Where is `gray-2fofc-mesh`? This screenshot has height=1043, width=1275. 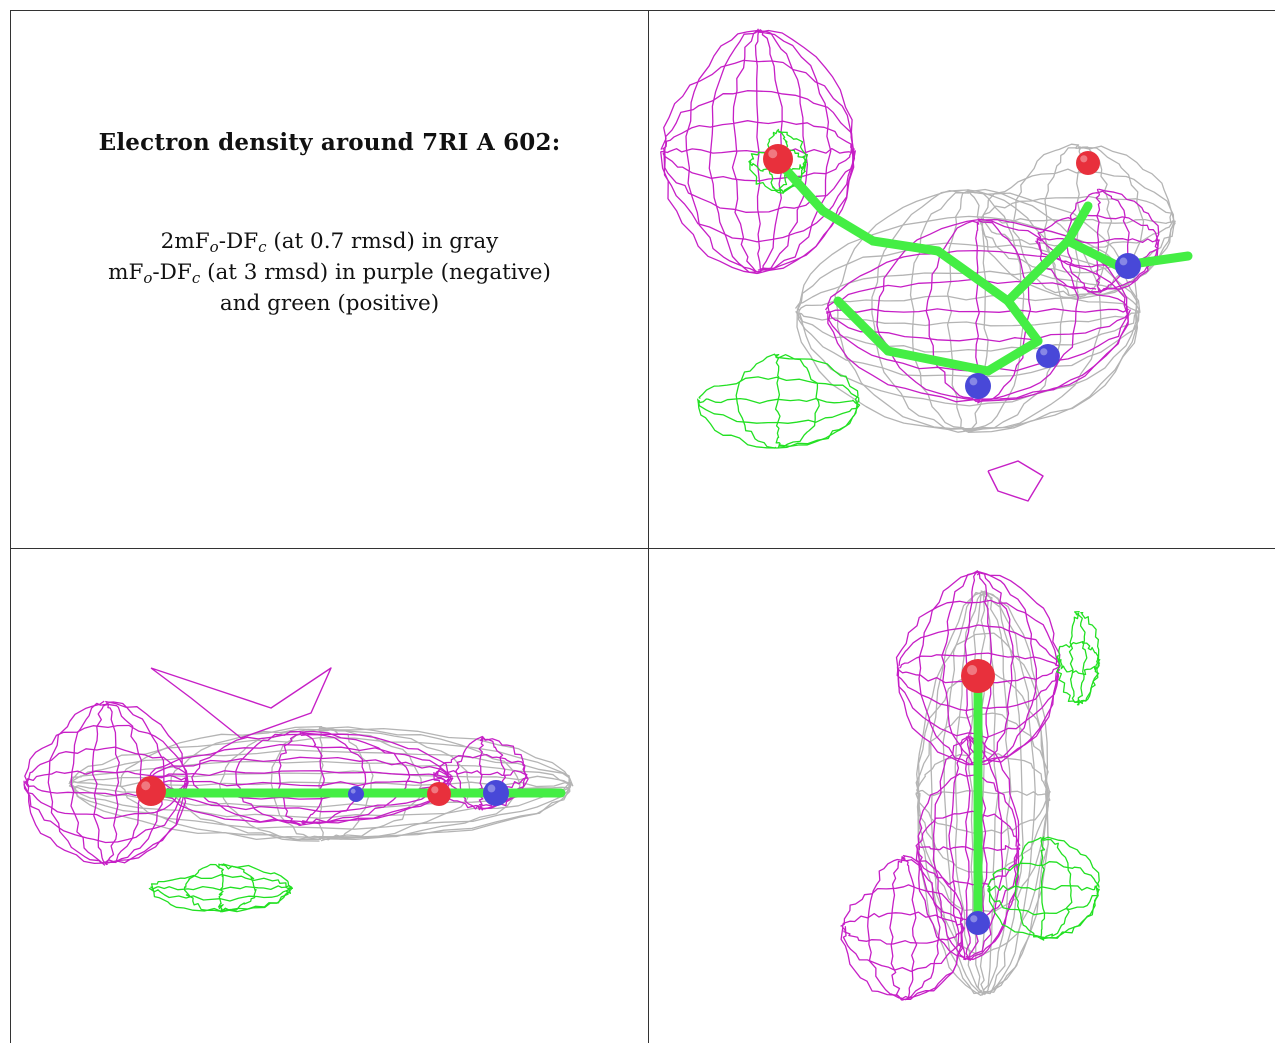
gray-2fofc-mesh is located at coordinates (321, 783).